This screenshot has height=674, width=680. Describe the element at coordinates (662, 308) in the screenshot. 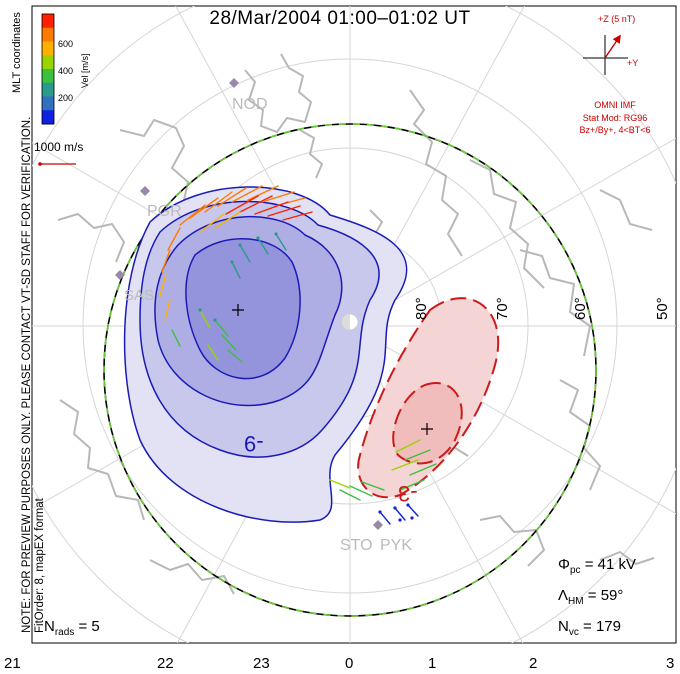

I see `latitude-label-50: 50°` at that location.